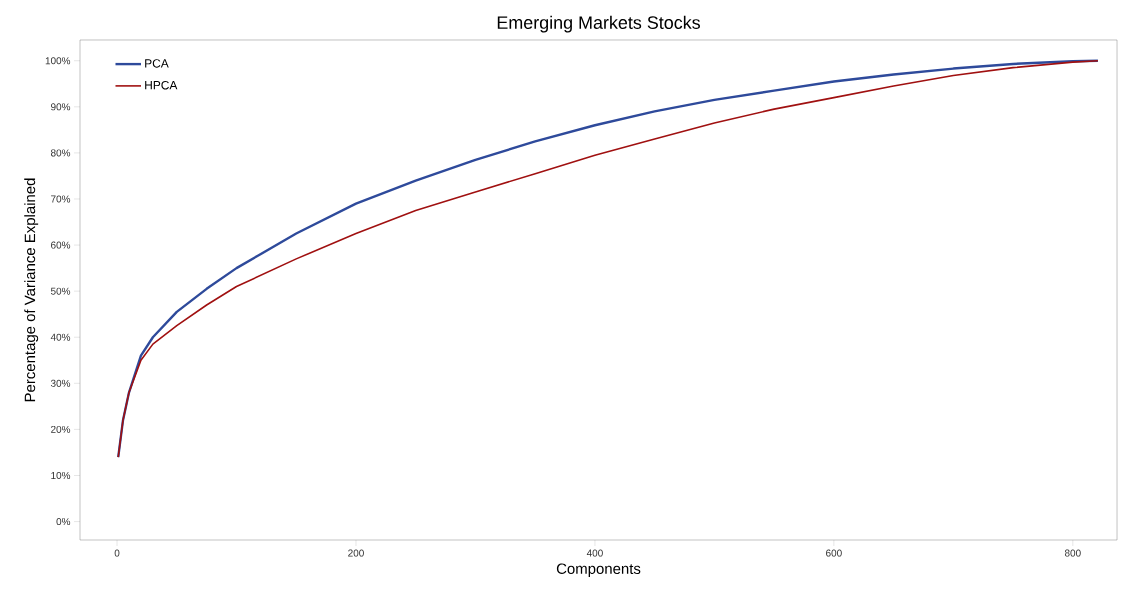  I want to click on x-axis-title: Components, so click(598, 570).